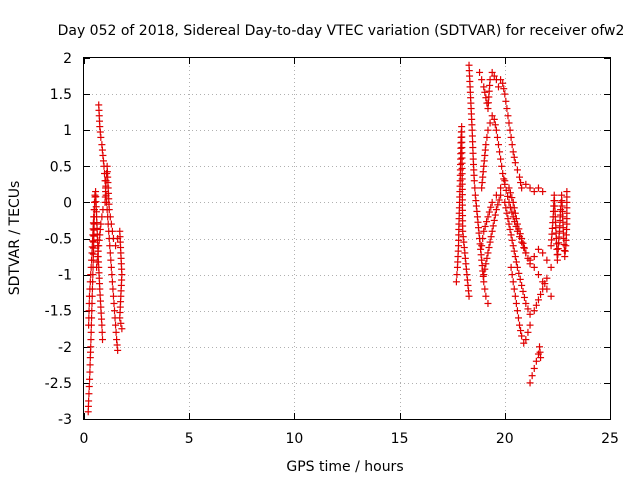 This screenshot has height=480, width=640. What do you see at coordinates (189, 439) in the screenshot?
I see `x-tick-label: 5` at bounding box center [189, 439].